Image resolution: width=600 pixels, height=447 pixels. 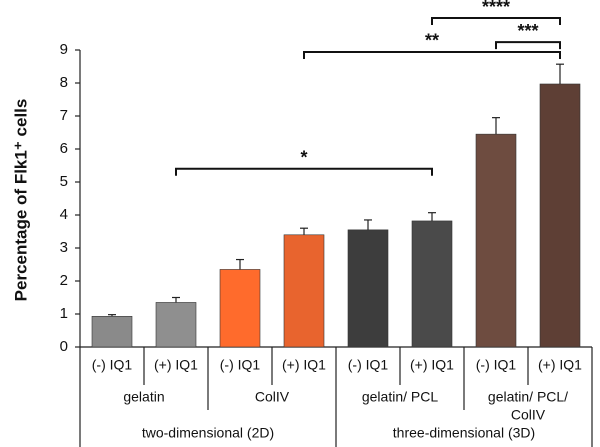 I want to click on significance-label: ****, so click(x=496, y=8).